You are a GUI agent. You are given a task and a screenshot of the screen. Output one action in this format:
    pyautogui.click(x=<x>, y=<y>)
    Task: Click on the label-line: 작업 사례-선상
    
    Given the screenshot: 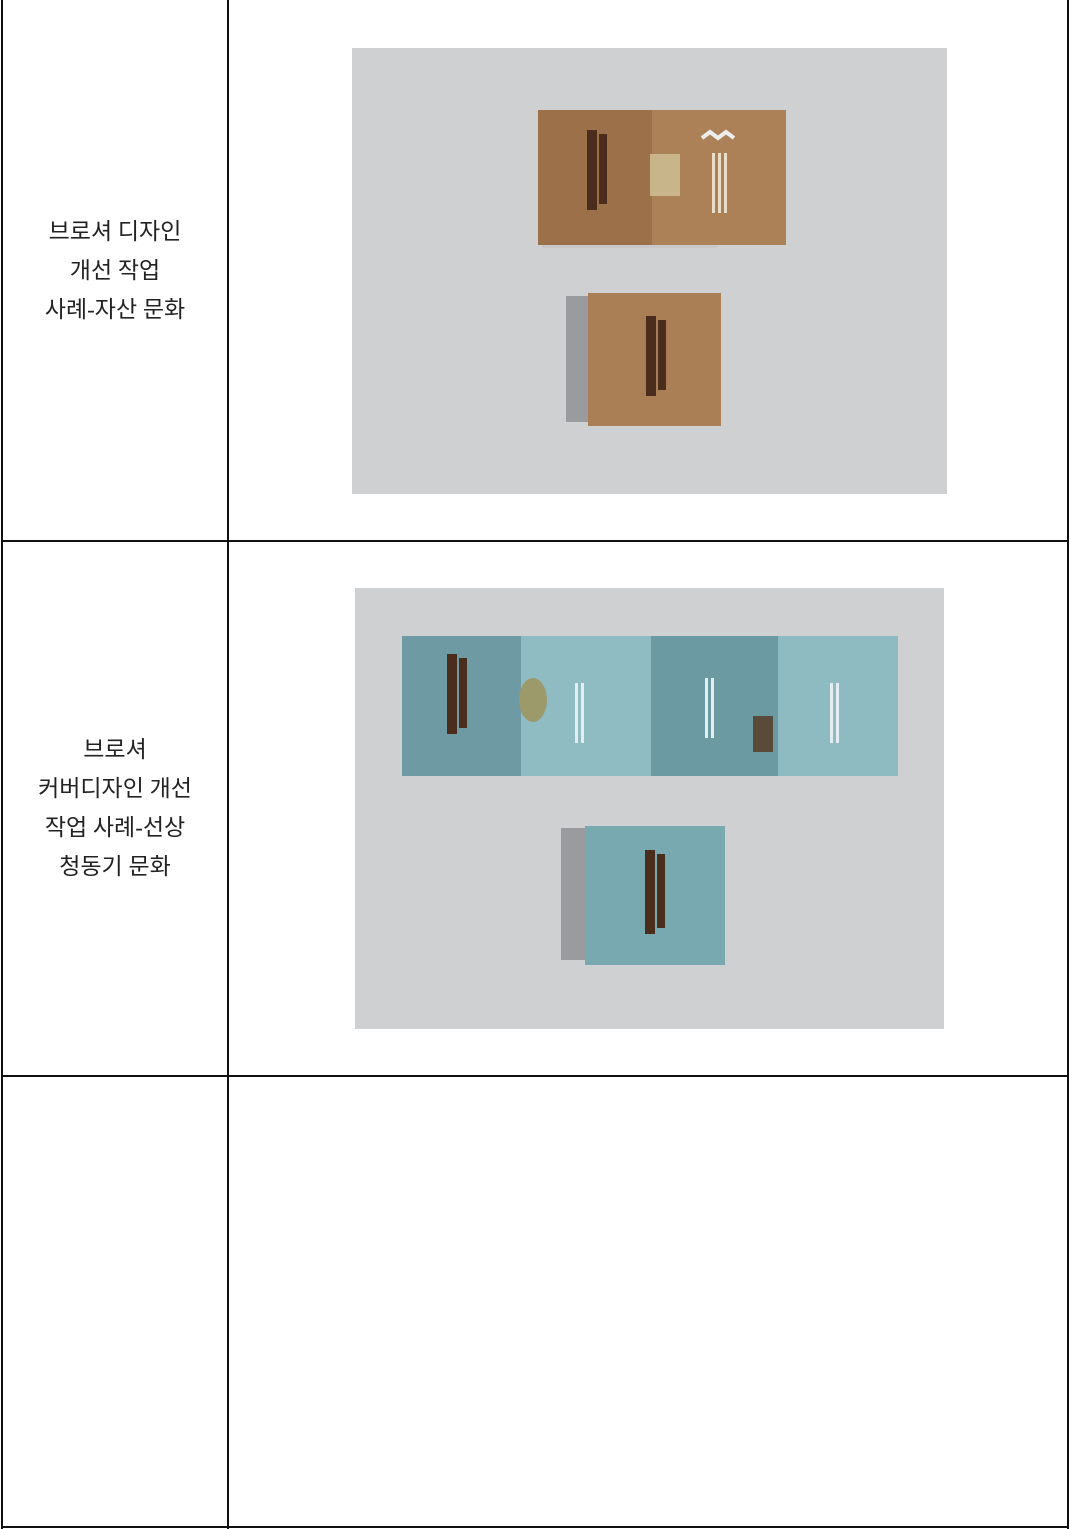 What is the action you would take?
    pyautogui.click(x=115, y=827)
    